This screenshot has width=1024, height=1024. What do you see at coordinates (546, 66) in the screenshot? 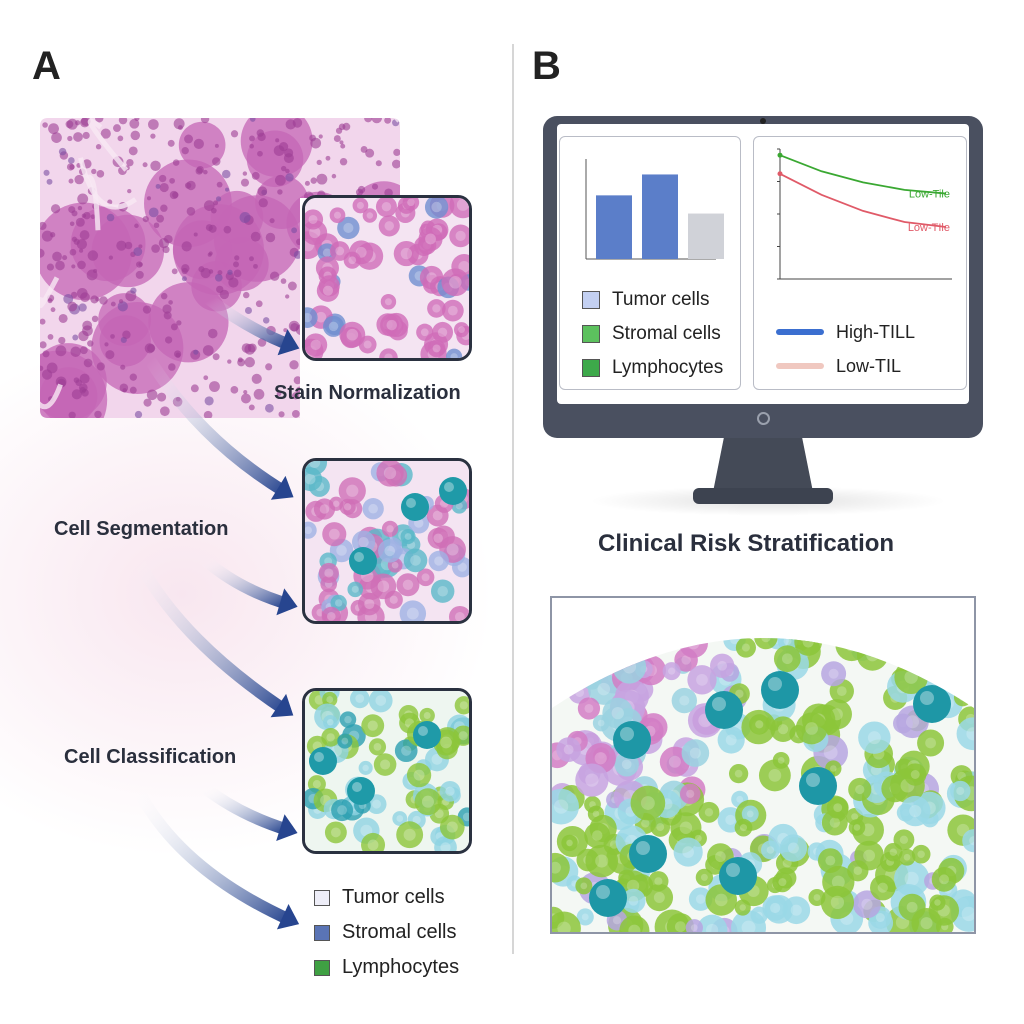
I see `panel-b-label: B` at bounding box center [546, 66].